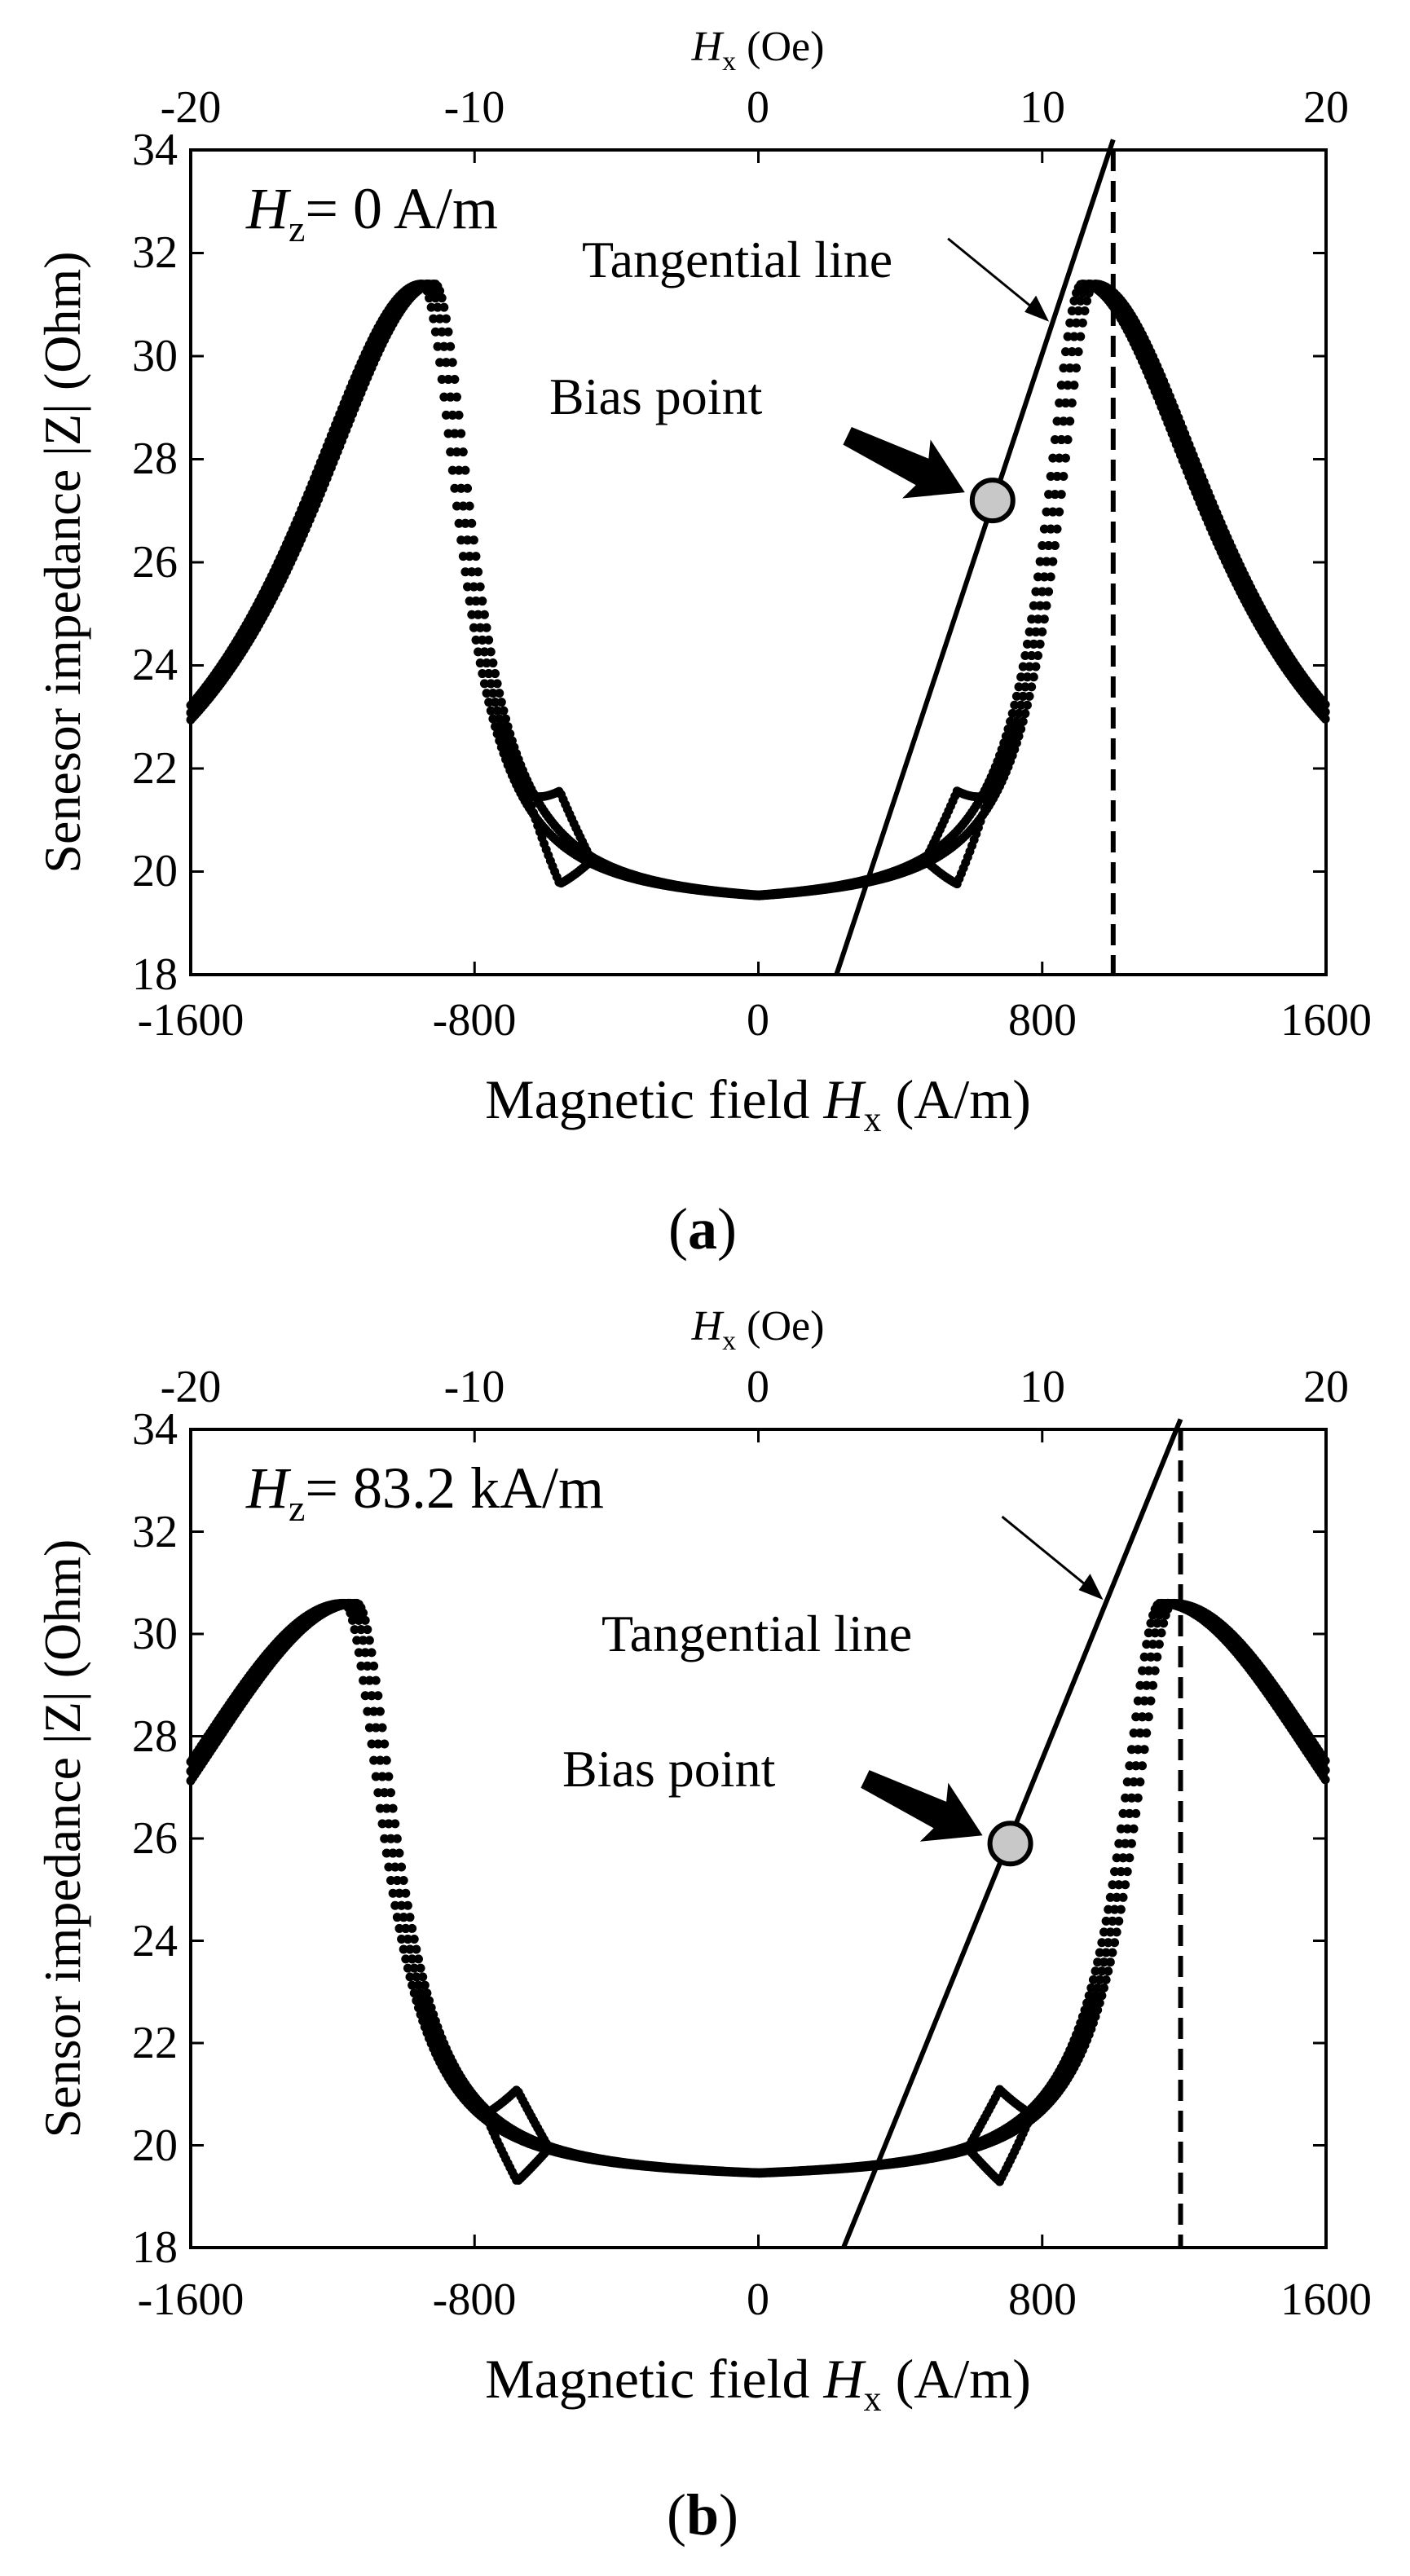 The image size is (1410, 2576). I want to click on chart-a-hz-annotation: Hz= 0 A/m, so click(372, 212).